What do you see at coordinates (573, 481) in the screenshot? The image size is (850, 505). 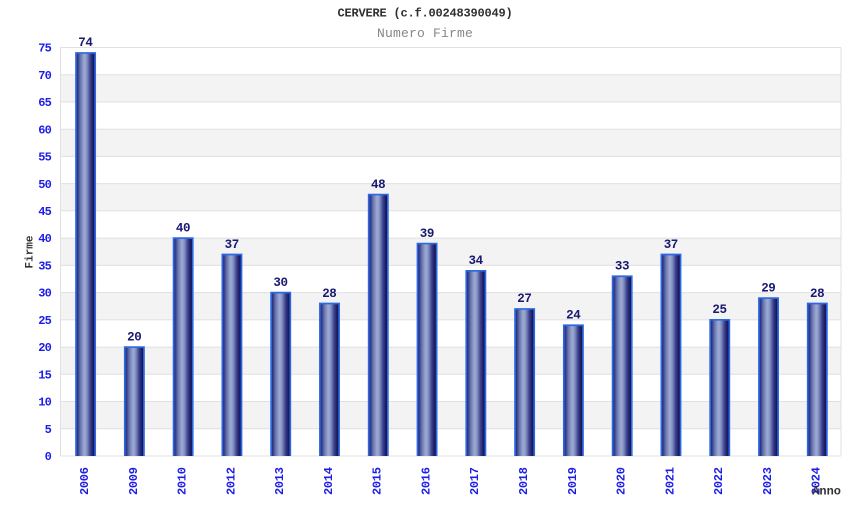 I see `svg-text: 2019` at bounding box center [573, 481].